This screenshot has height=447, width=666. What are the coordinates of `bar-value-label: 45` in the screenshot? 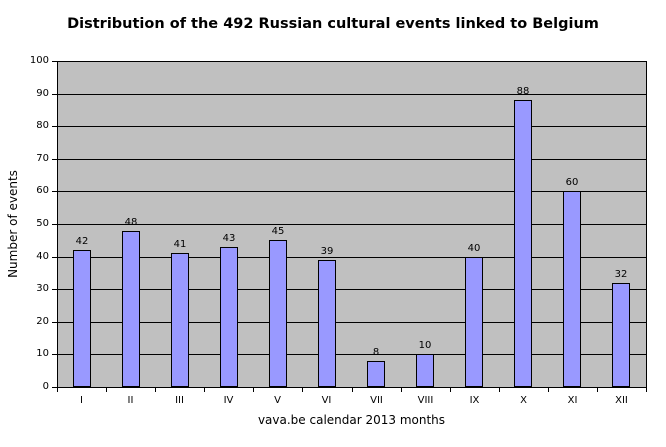 It's located at (278, 231).